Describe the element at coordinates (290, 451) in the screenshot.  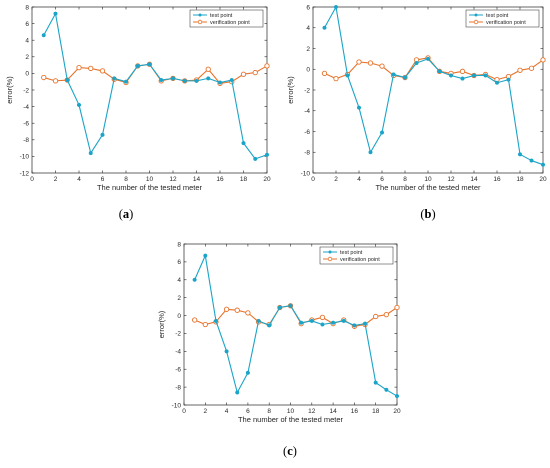
I see `panel-caption: (c)` at that location.